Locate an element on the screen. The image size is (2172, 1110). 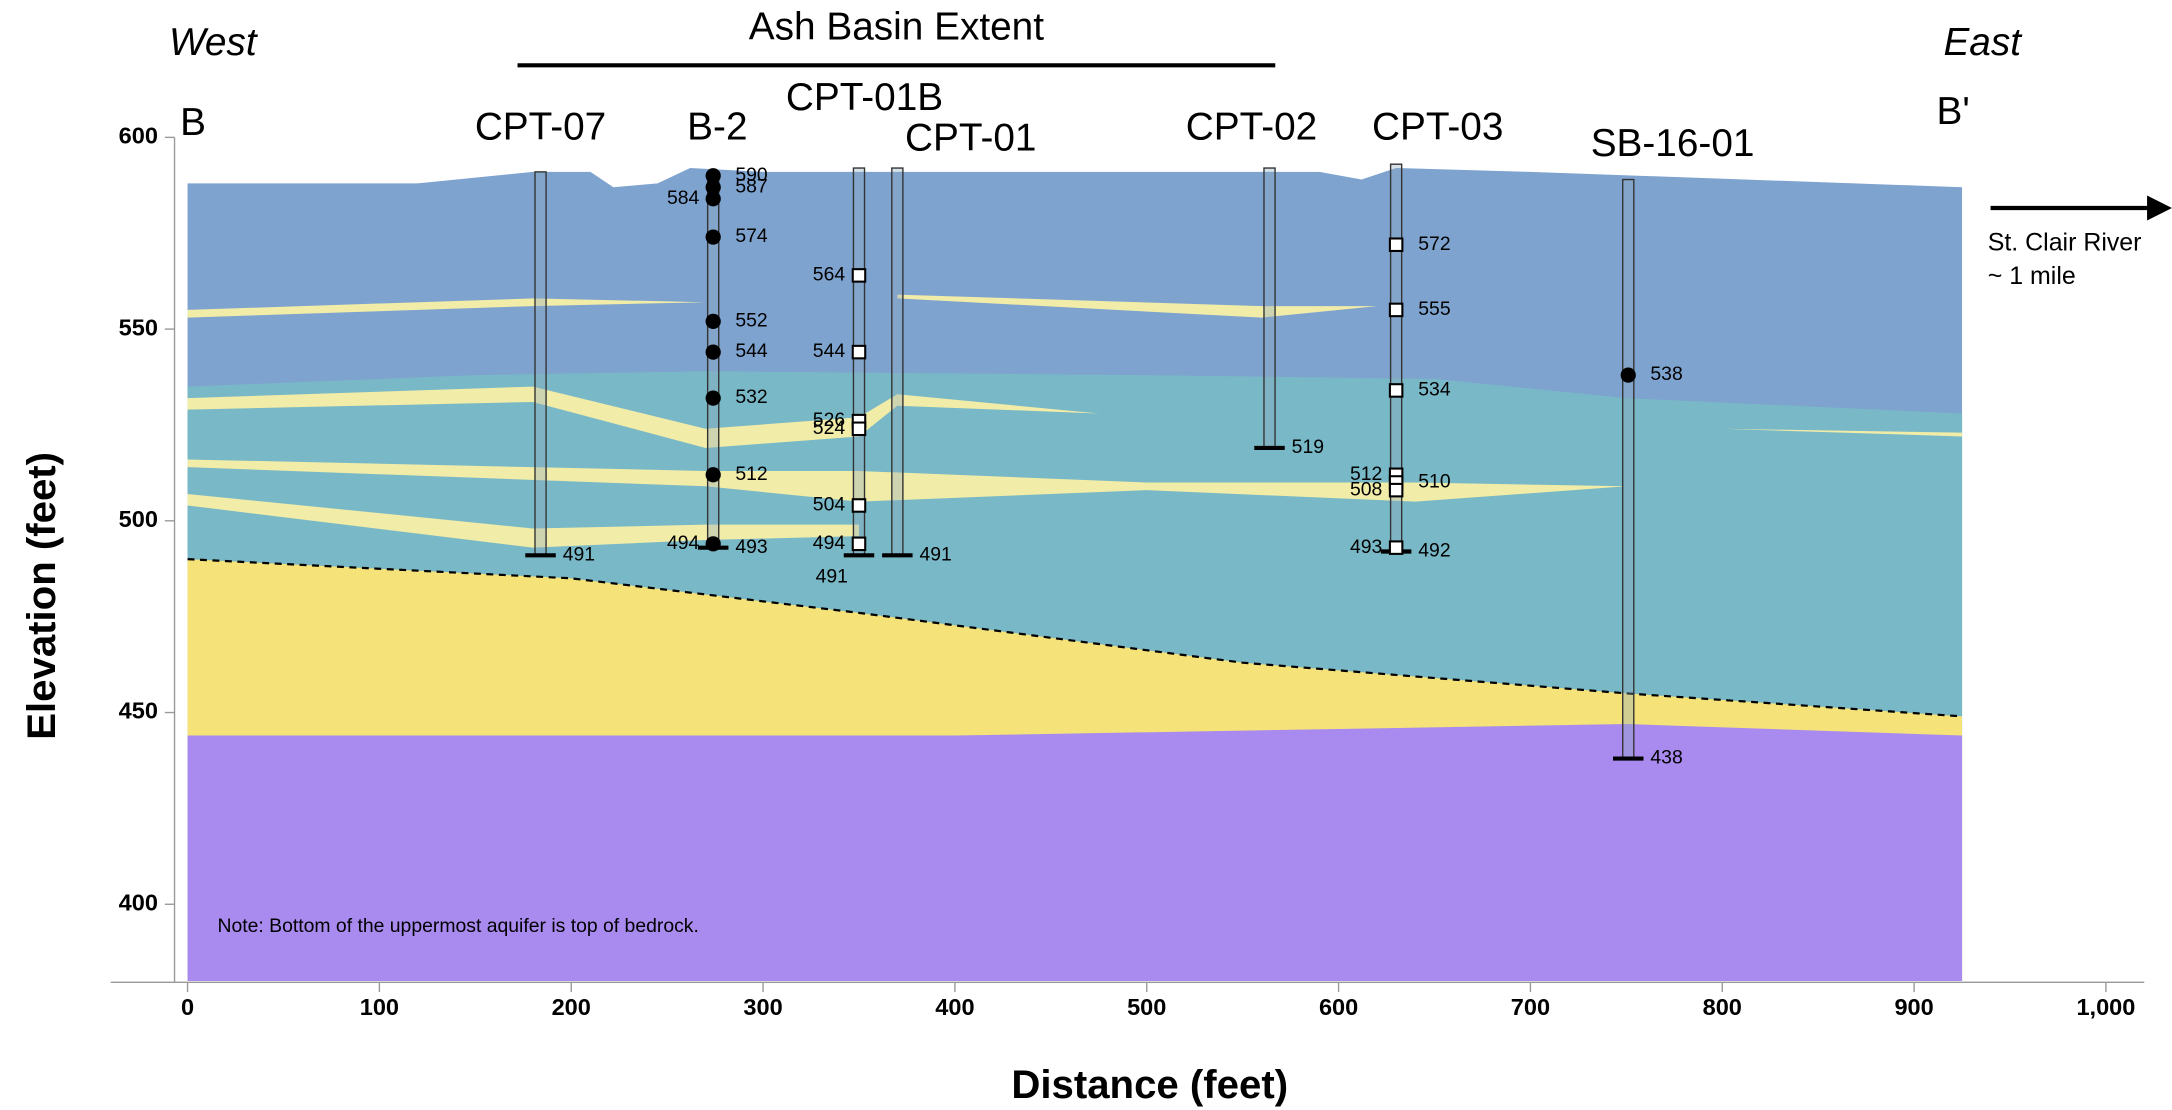
y-tick-label: 450 is located at coordinates (138, 711).